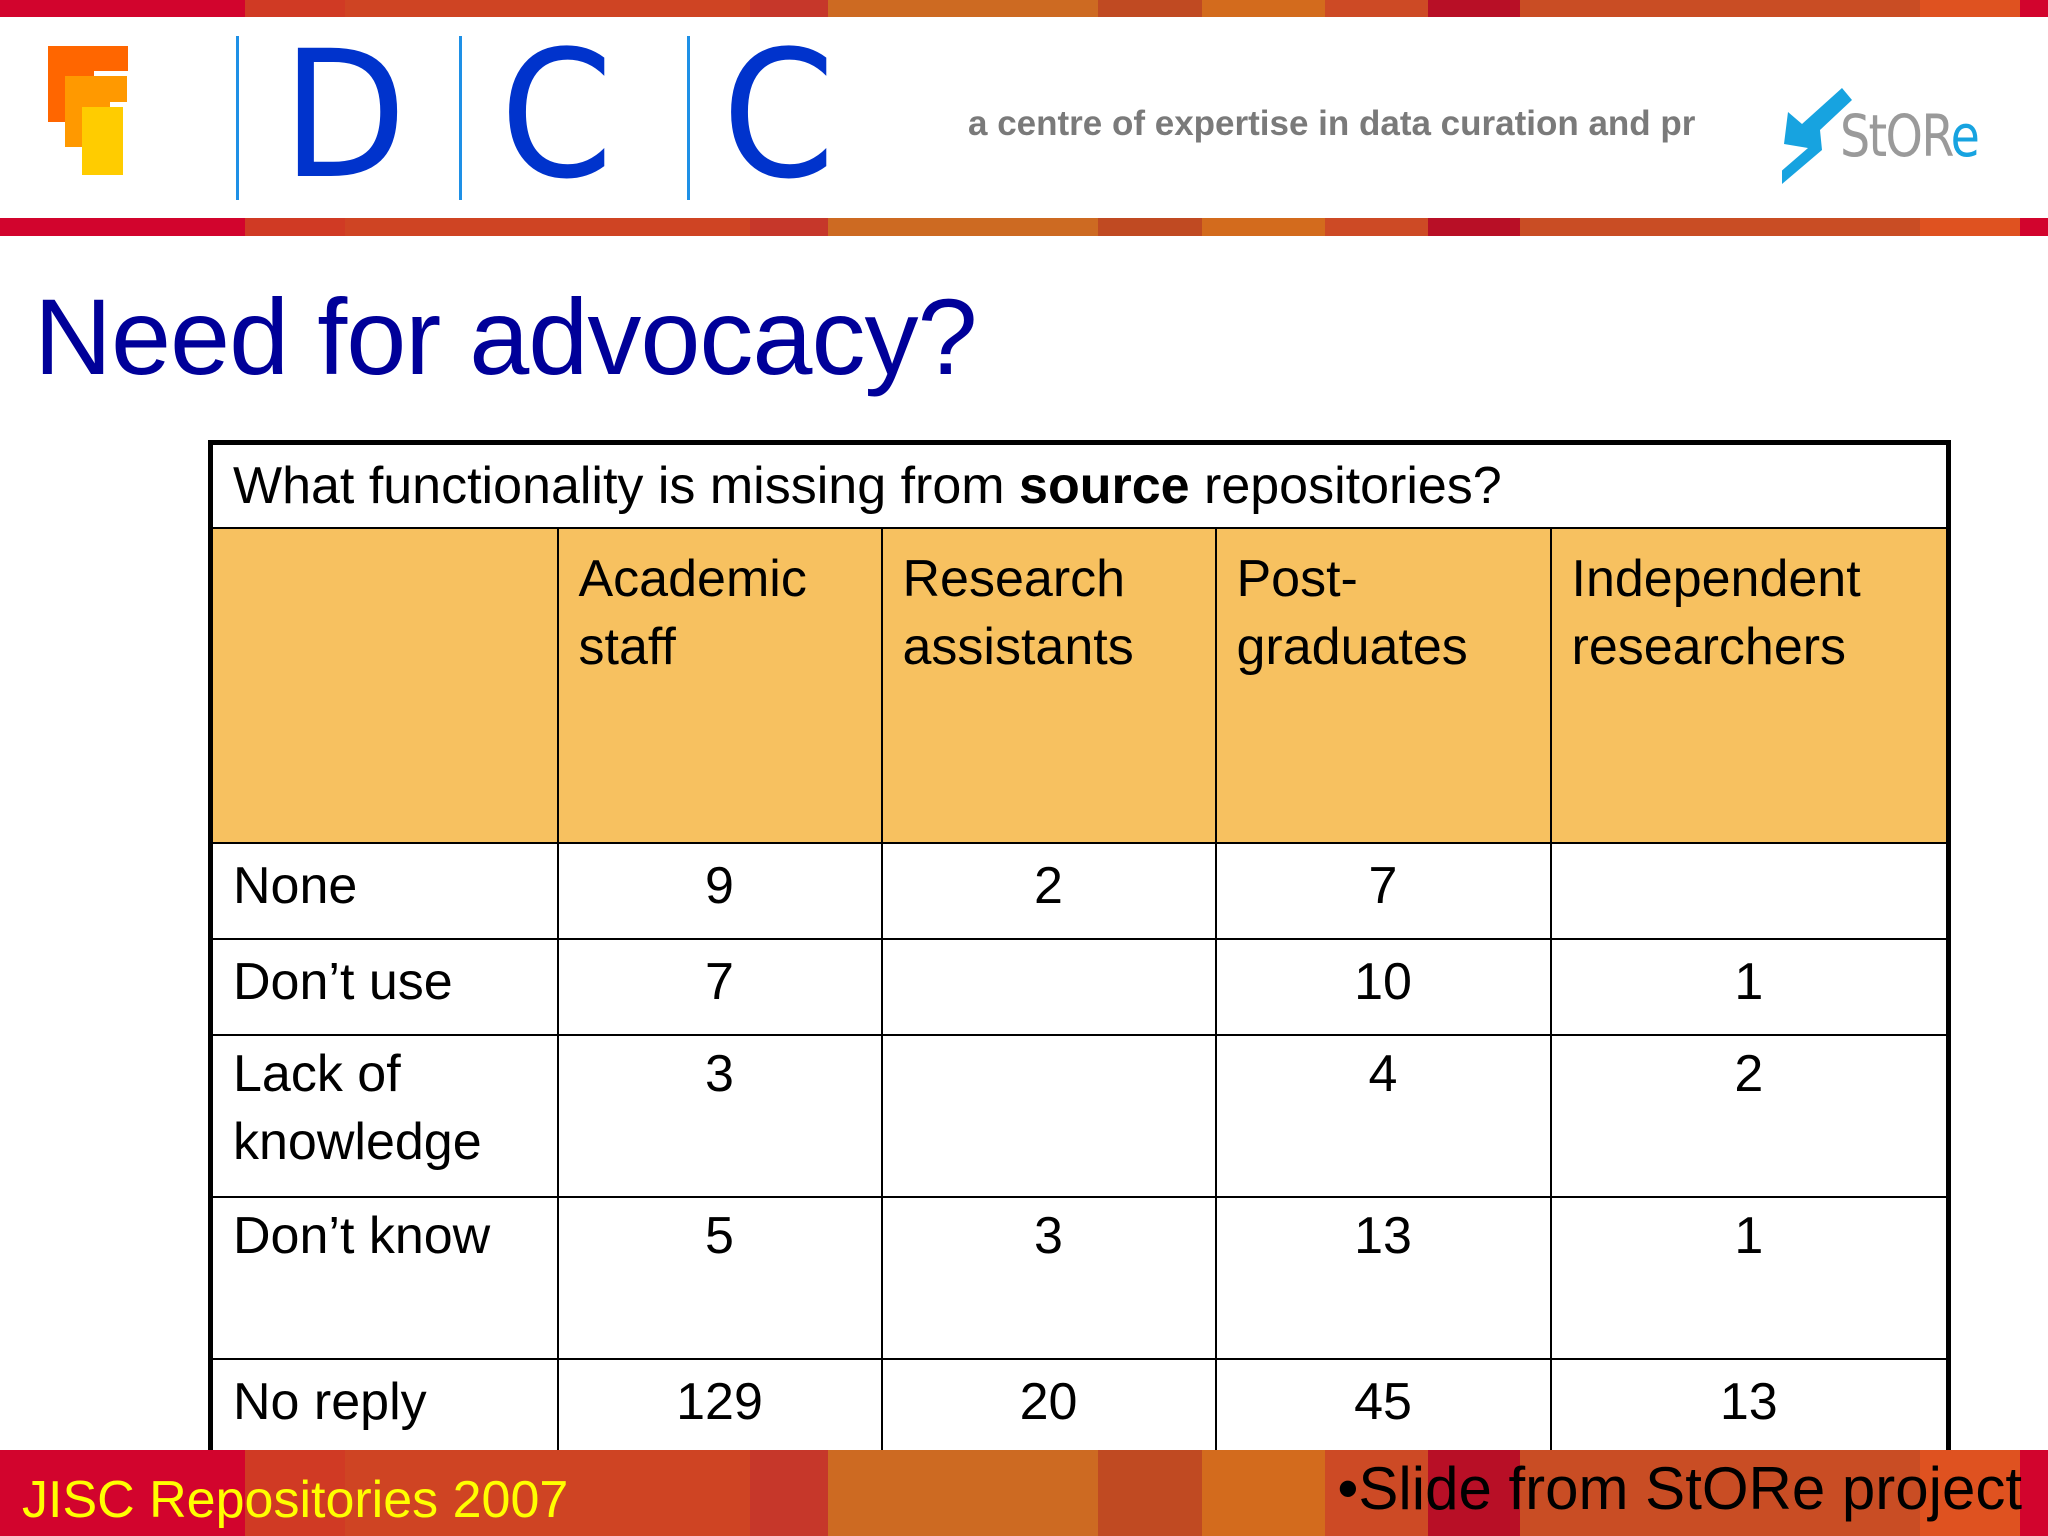 The height and width of the screenshot is (1536, 2048). What do you see at coordinates (113, 111) in the screenshot?
I see `dcc-logo-squares-icon` at bounding box center [113, 111].